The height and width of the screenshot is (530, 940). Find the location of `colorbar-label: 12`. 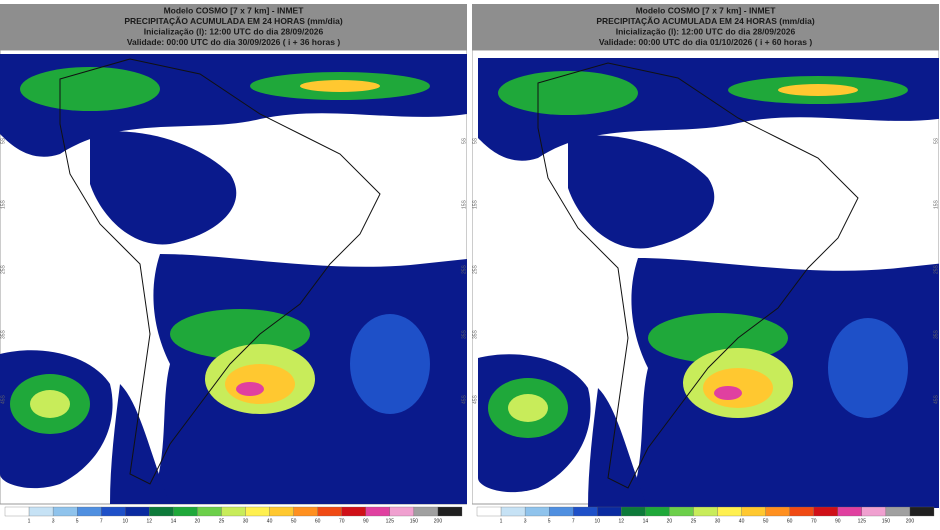

colorbar-label: 12 is located at coordinates (622, 521).